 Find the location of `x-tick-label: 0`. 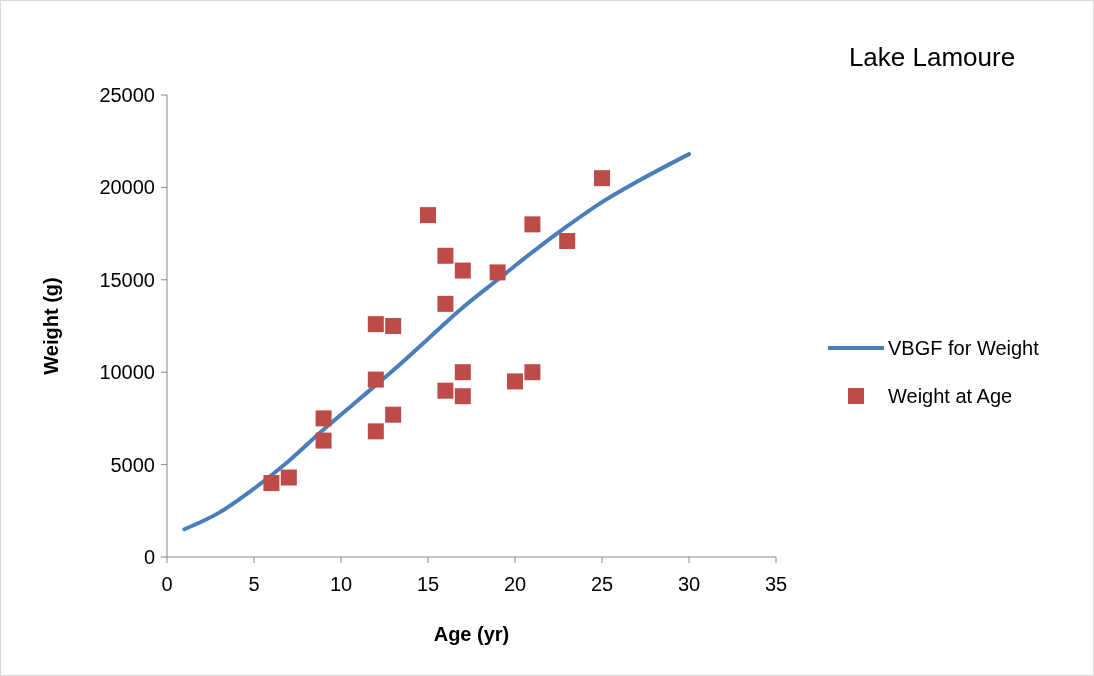

x-tick-label: 0 is located at coordinates (167, 584).